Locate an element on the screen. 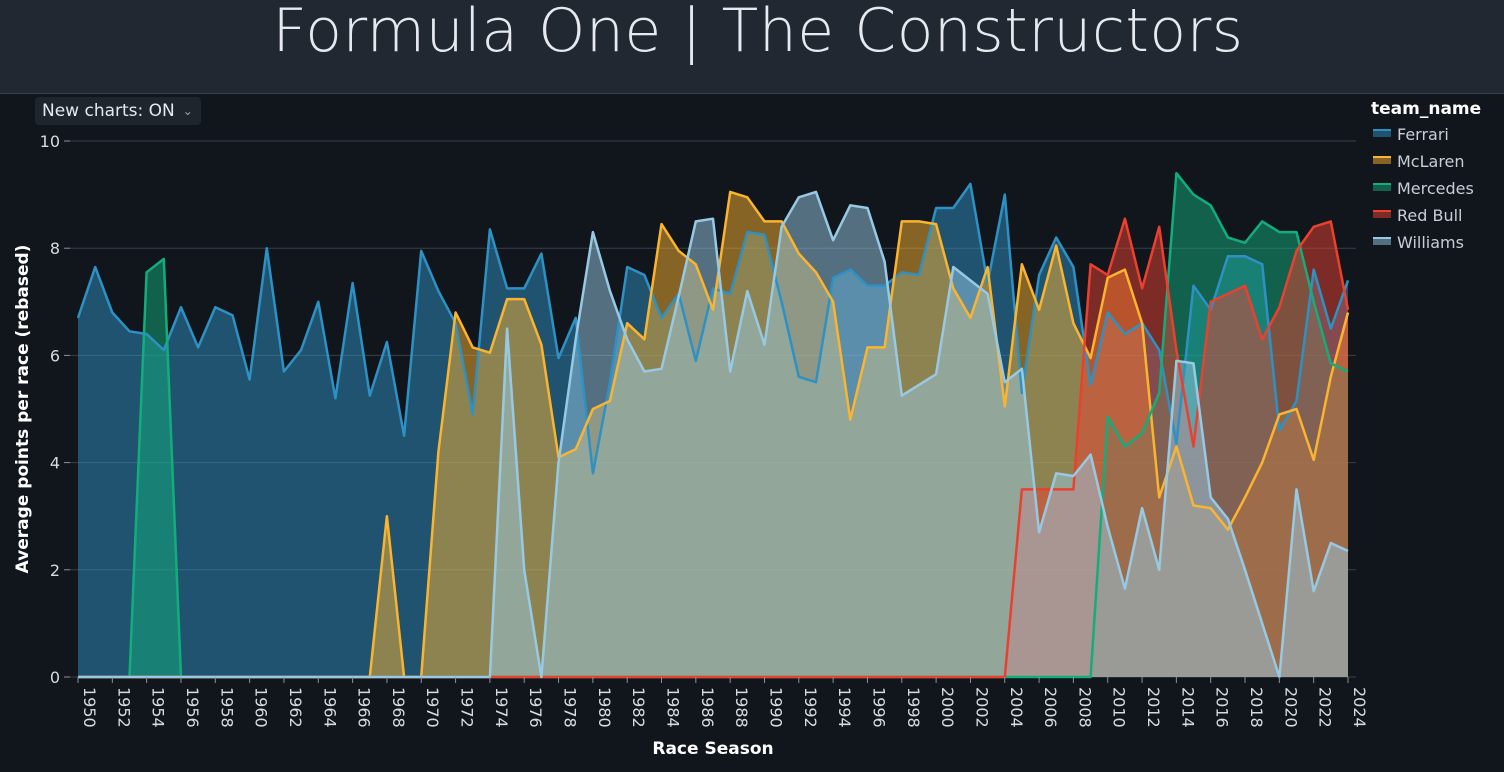 The height and width of the screenshot is (772, 1504). x-tick-label: 2020 is located at coordinates (1290, 707).